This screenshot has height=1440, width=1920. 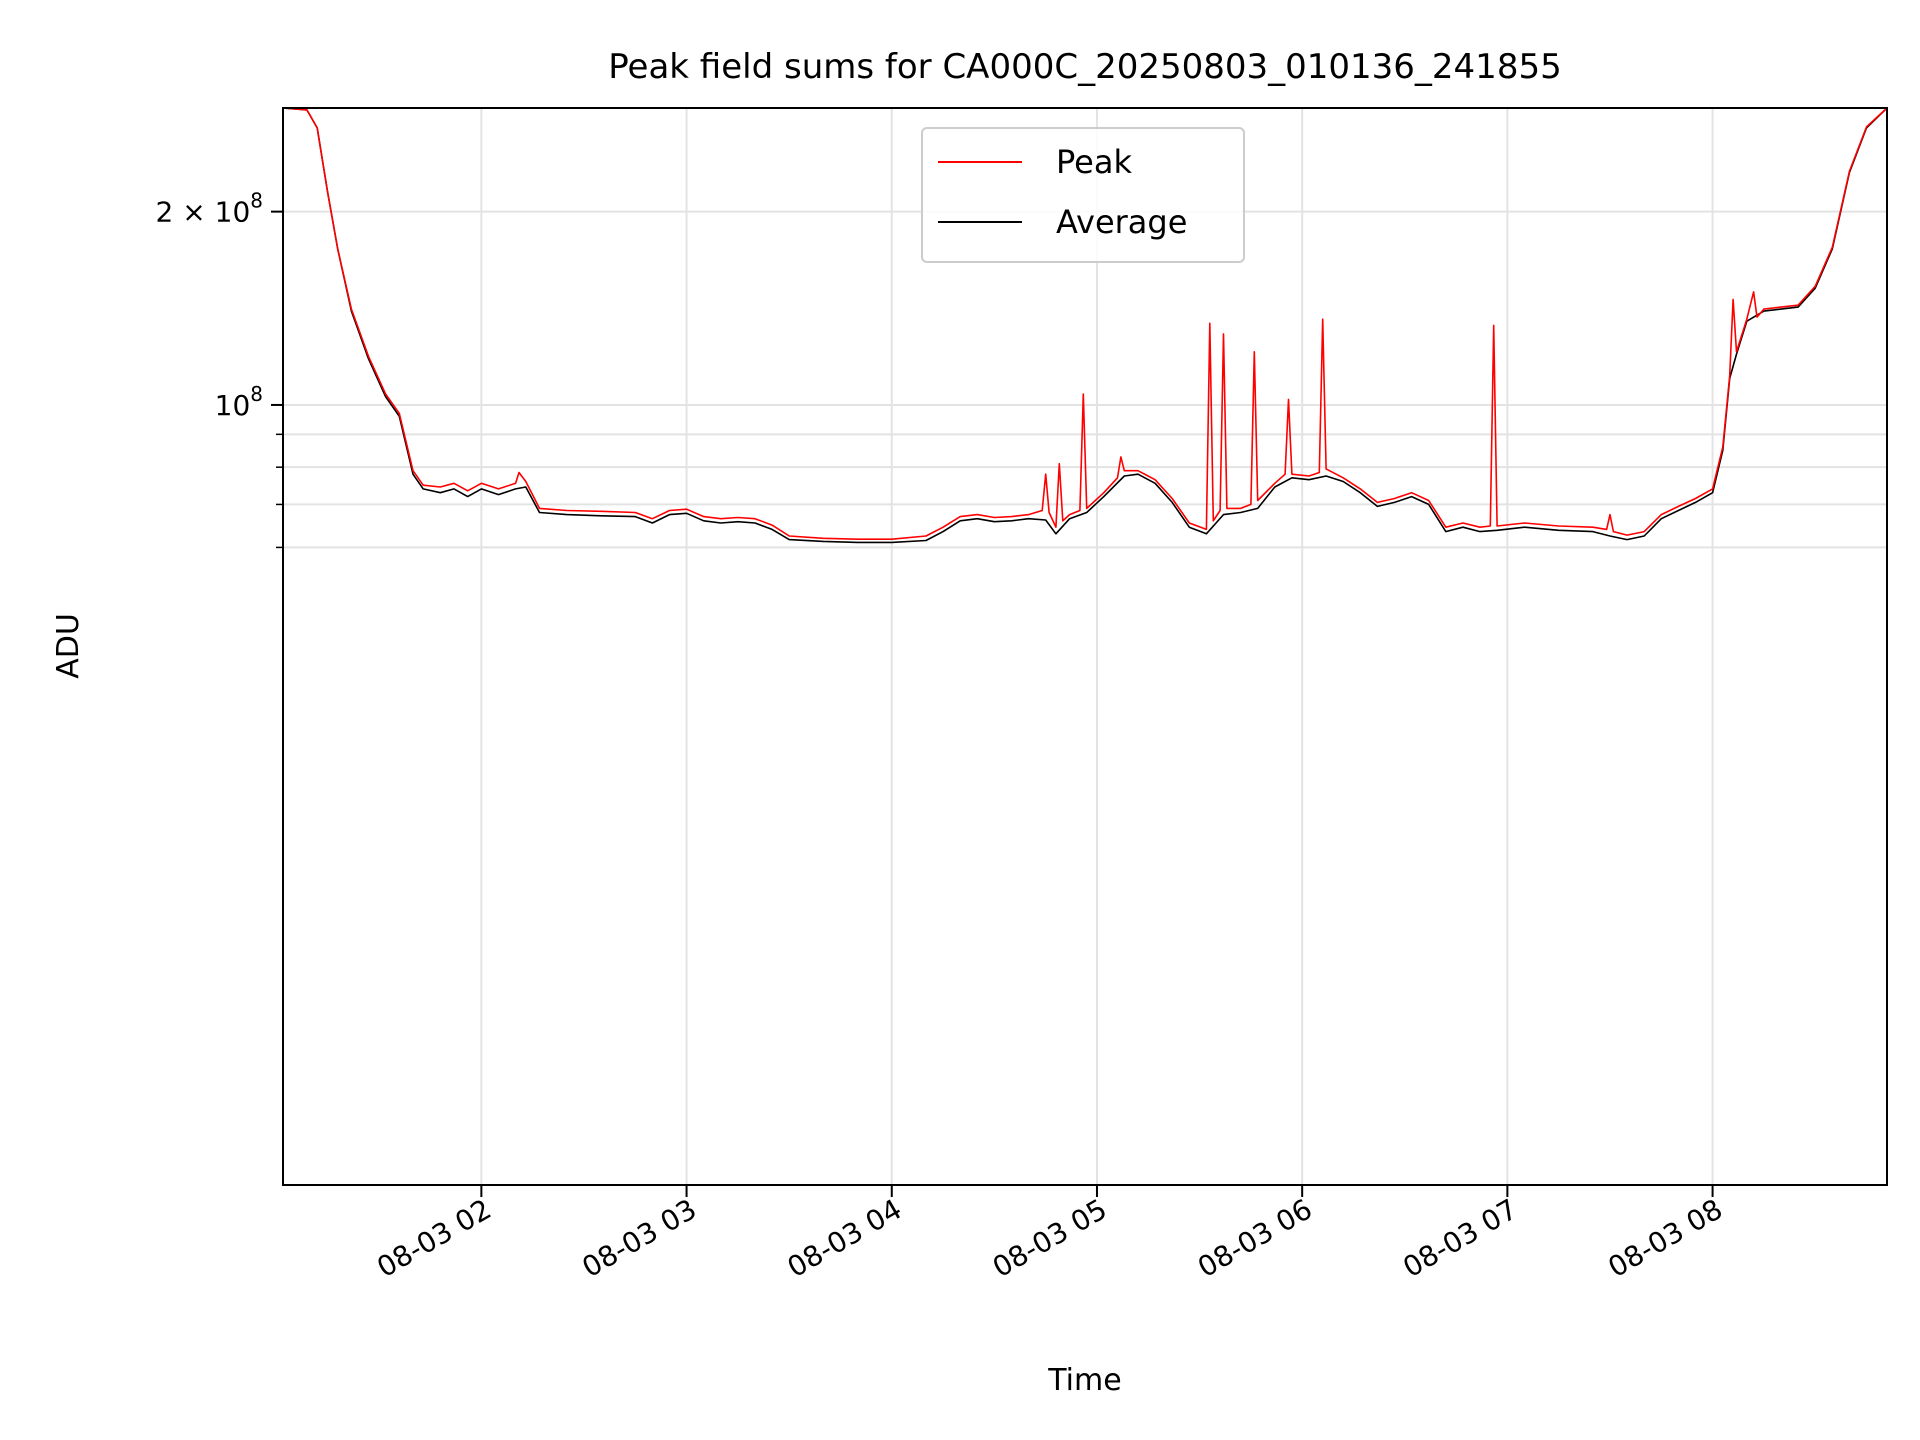 What do you see at coordinates (1094, 162) in the screenshot?
I see `legend-label-peak: Peak` at bounding box center [1094, 162].